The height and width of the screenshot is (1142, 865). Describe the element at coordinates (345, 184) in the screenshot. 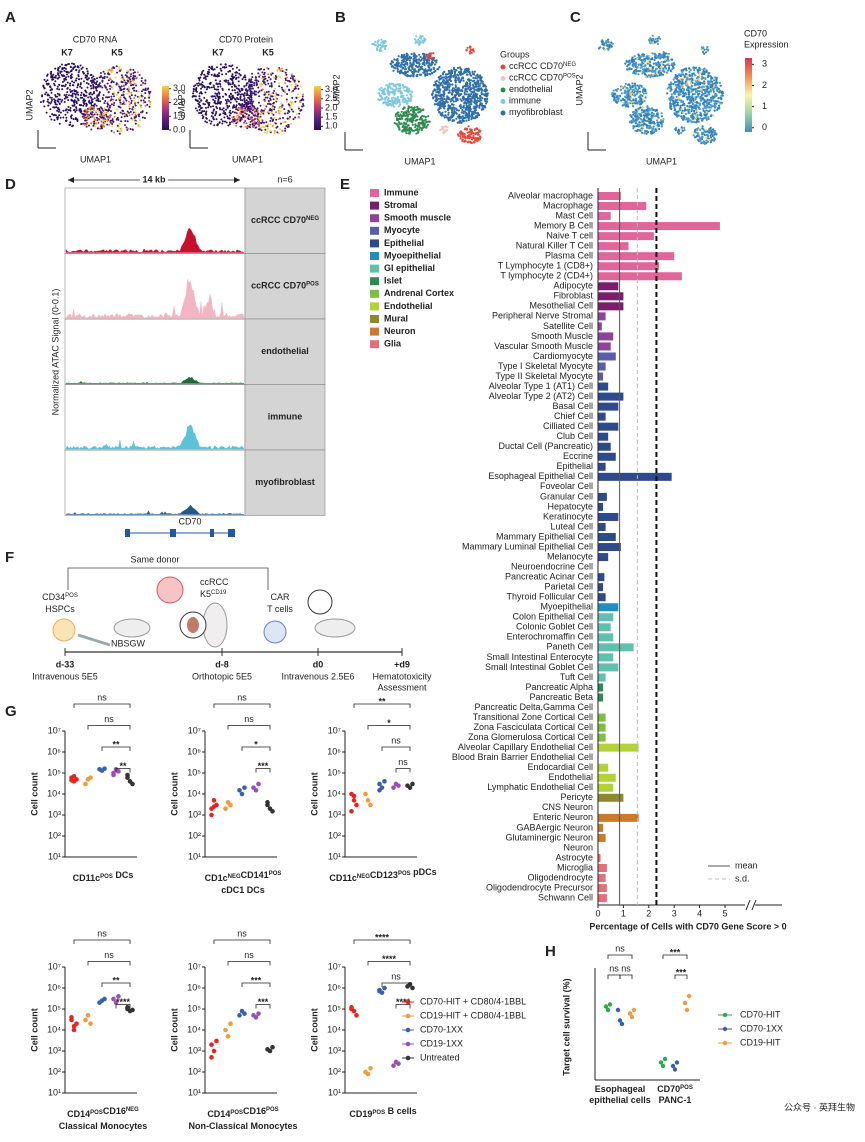

I see `panel-label: E` at that location.